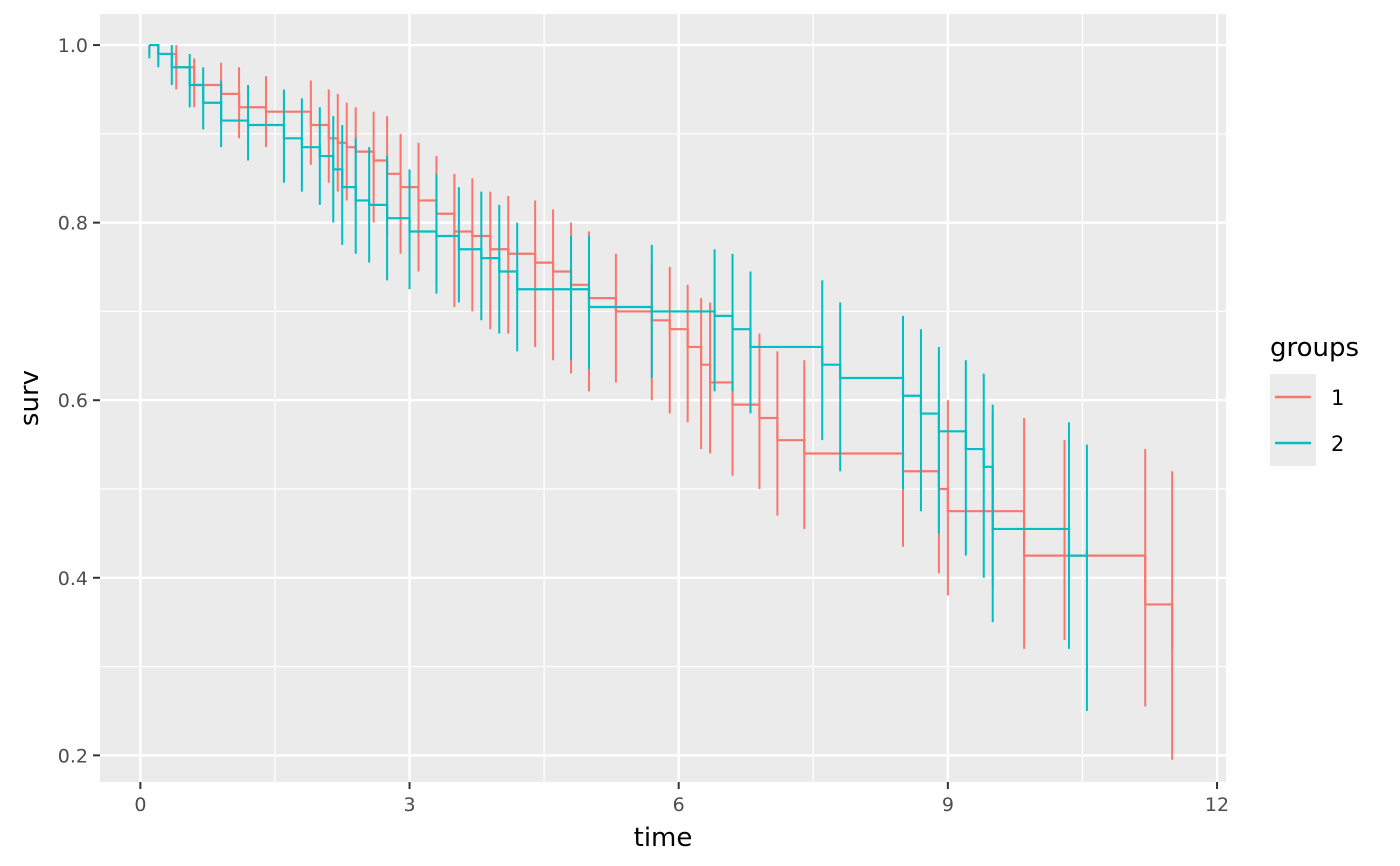  I want to click on y-tick-label: 0.4, so click(73, 579).